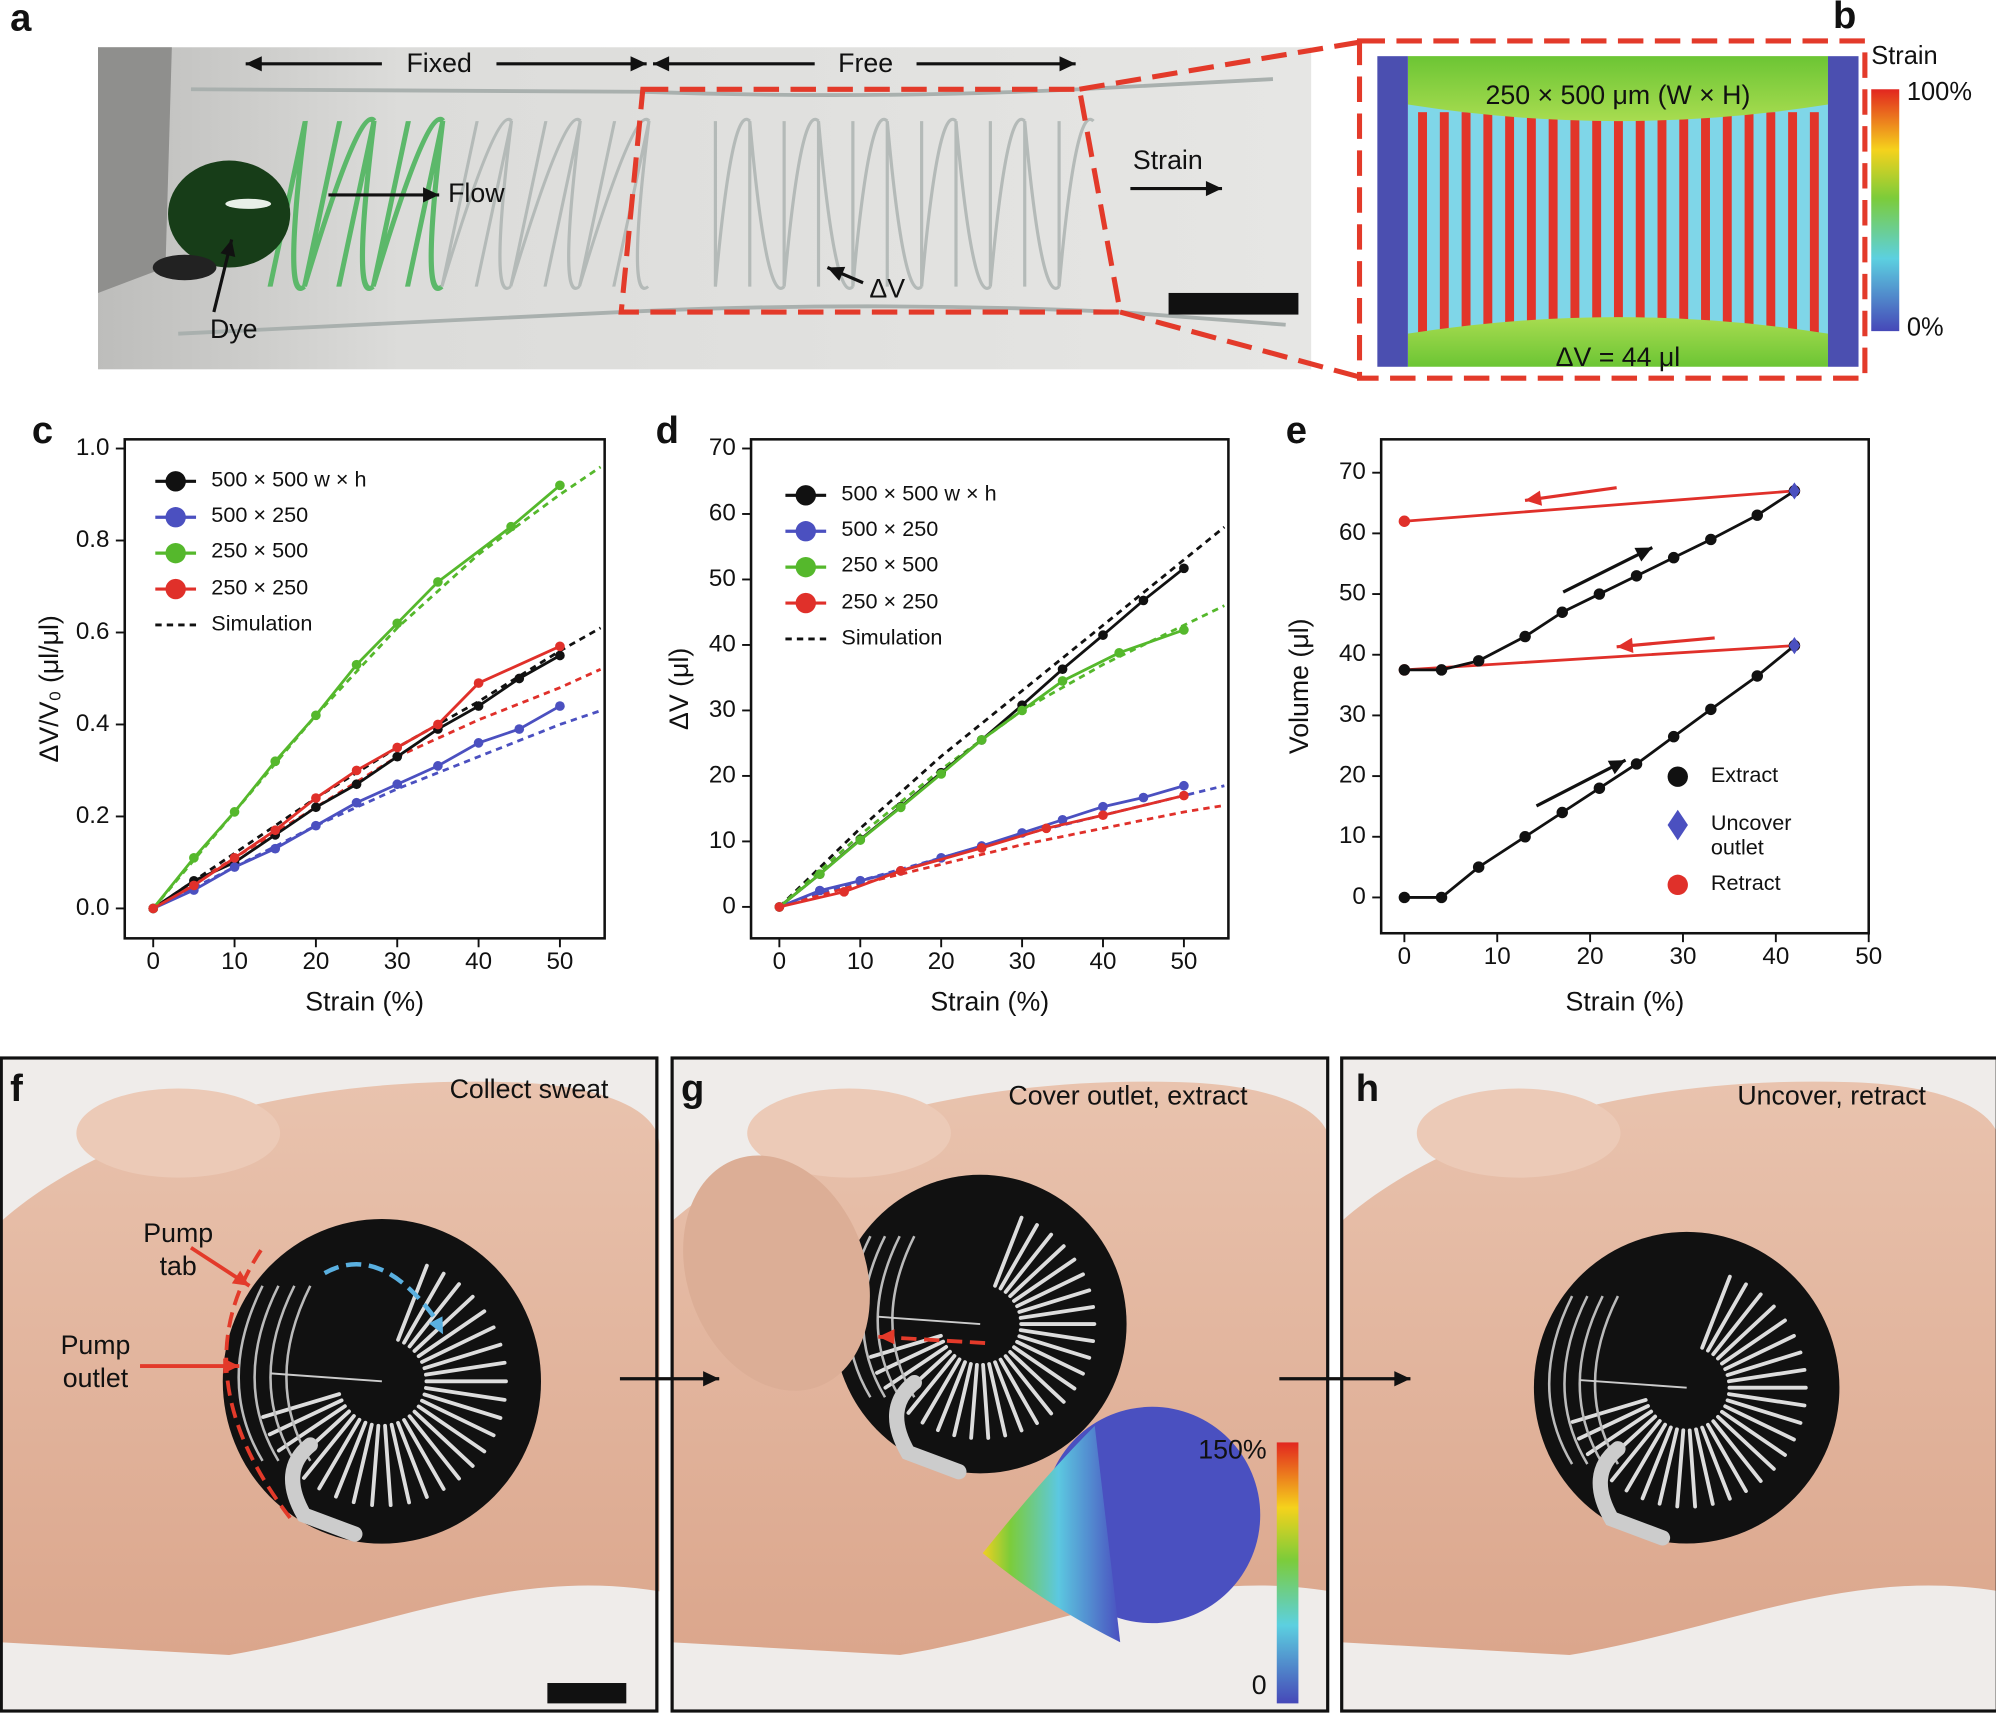 The height and width of the screenshot is (1715, 1996). I want to click on legend-entry: 500 × 250, so click(260, 515).